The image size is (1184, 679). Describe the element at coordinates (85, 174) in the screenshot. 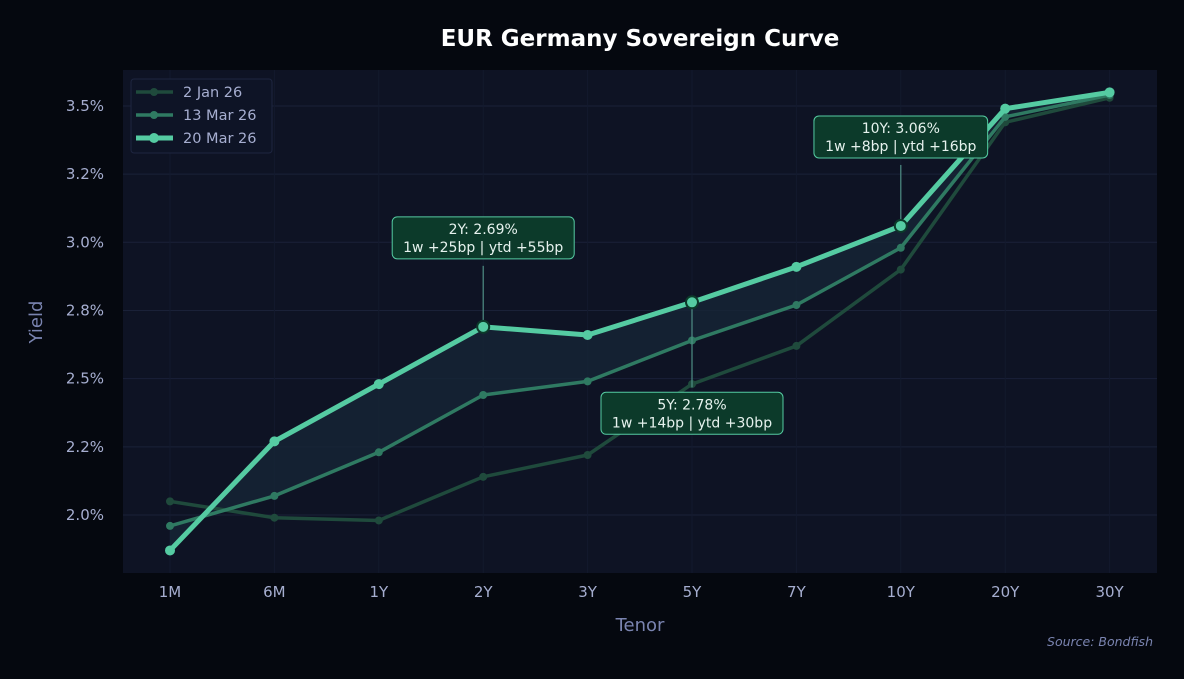

I see `y-tick-label: 3.2%` at that location.